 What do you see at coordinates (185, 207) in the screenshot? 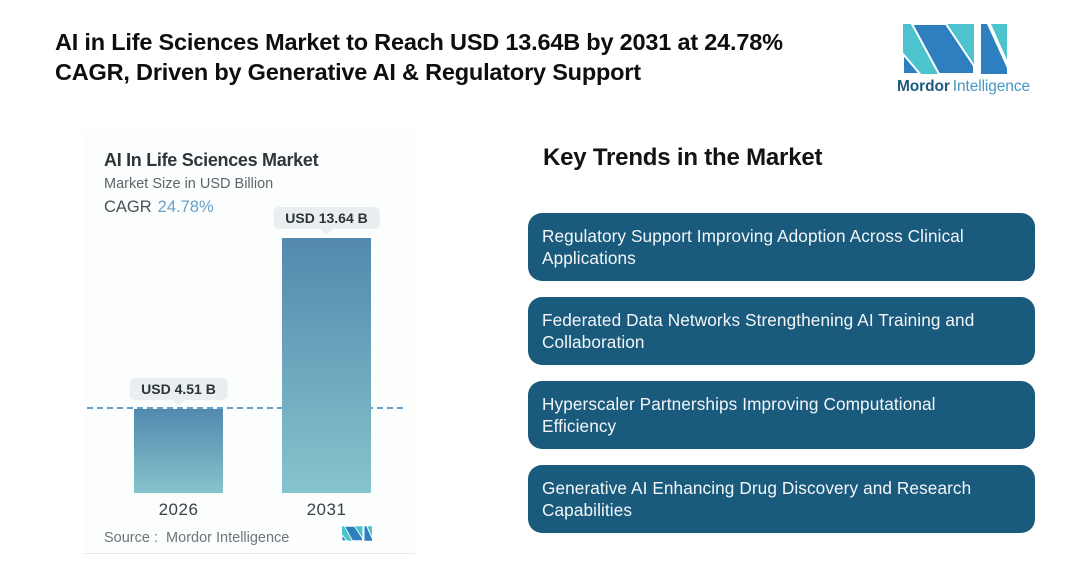
I see `cagr-value: 24.78%` at bounding box center [185, 207].